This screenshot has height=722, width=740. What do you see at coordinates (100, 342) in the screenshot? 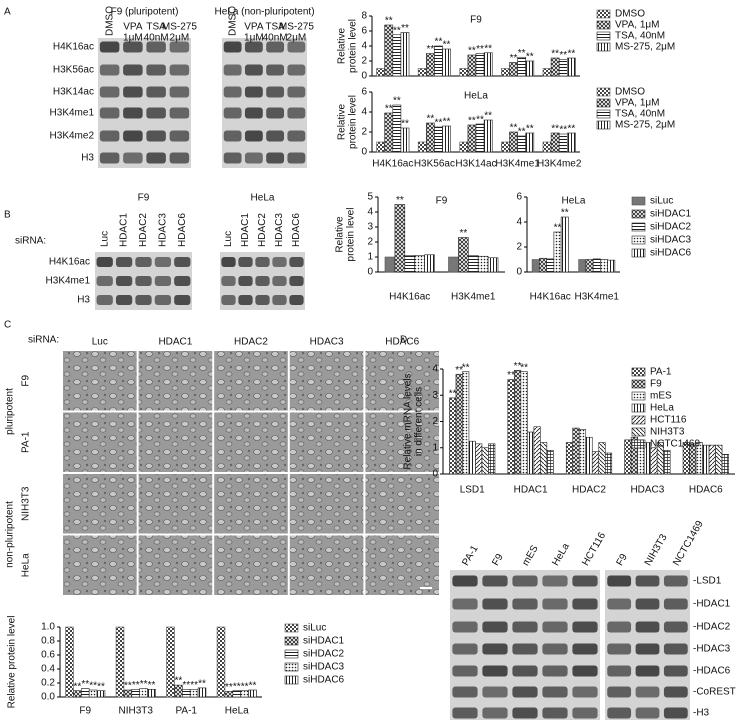
I see `column-label: Luc` at bounding box center [100, 342].